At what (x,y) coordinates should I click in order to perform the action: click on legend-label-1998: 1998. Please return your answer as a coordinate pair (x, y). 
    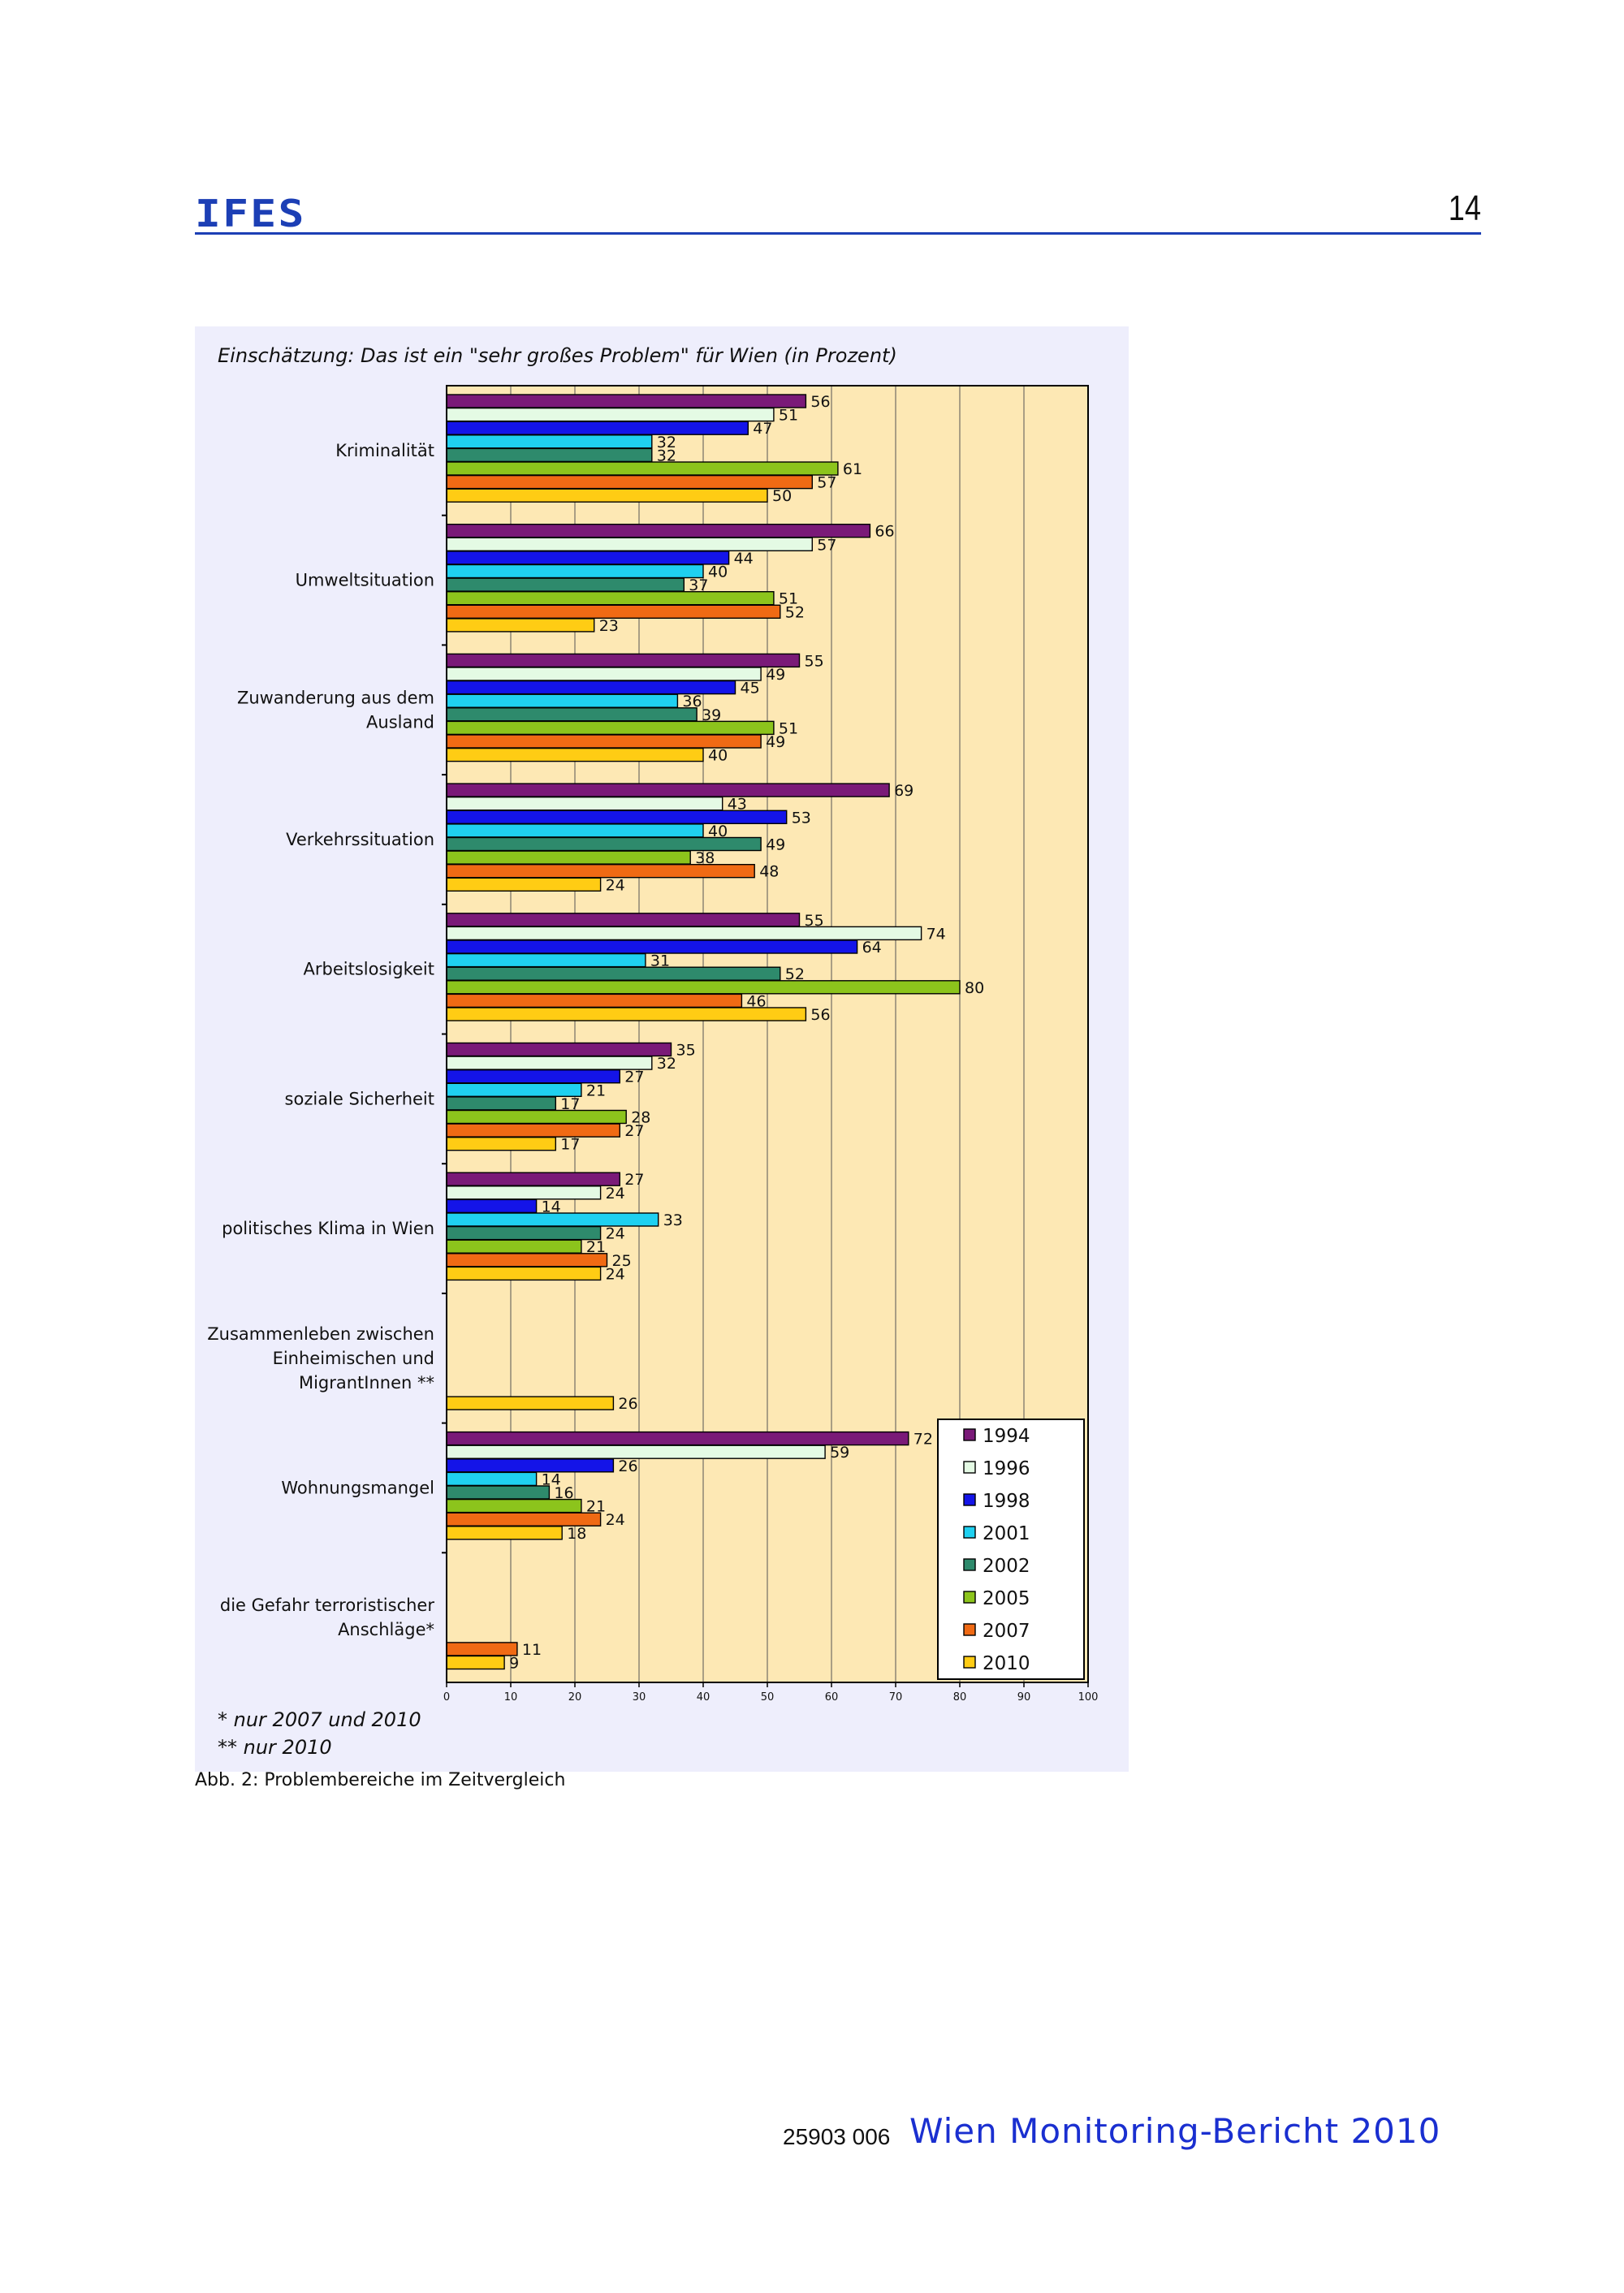
    Looking at the image, I should click on (1007, 1501).